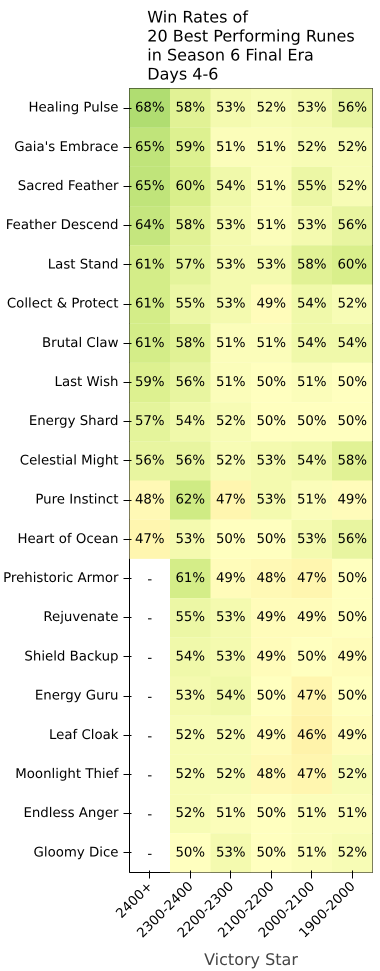  Describe the element at coordinates (71, 814) in the screenshot. I see `y-tick-label: Endless Anger` at that location.